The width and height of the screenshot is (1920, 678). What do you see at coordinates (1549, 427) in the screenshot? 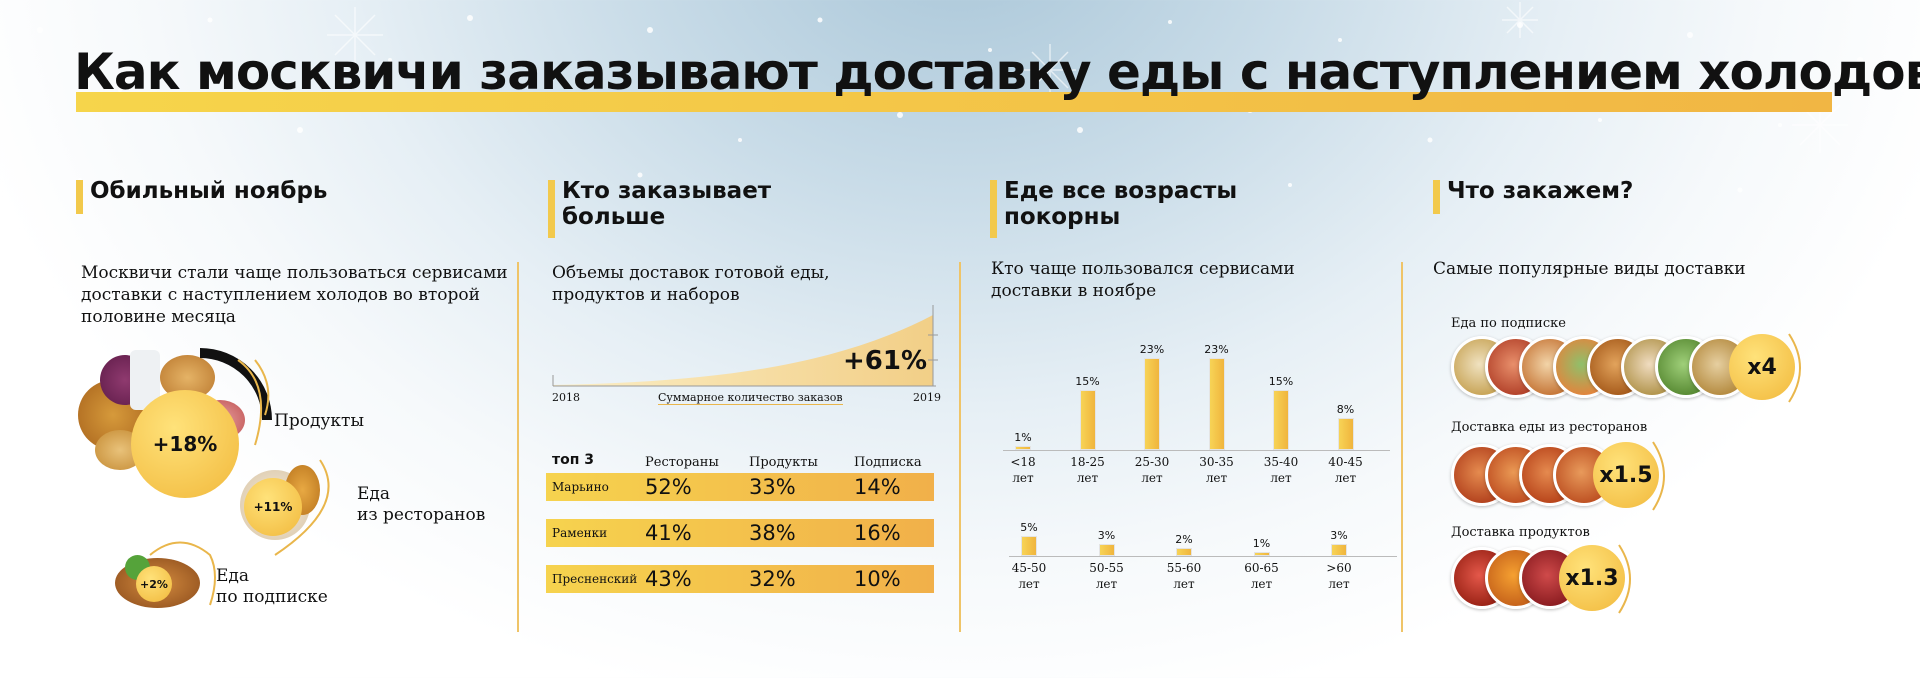
I see `delivery-type-label: Доставка еды из ресторанов` at bounding box center [1549, 427].